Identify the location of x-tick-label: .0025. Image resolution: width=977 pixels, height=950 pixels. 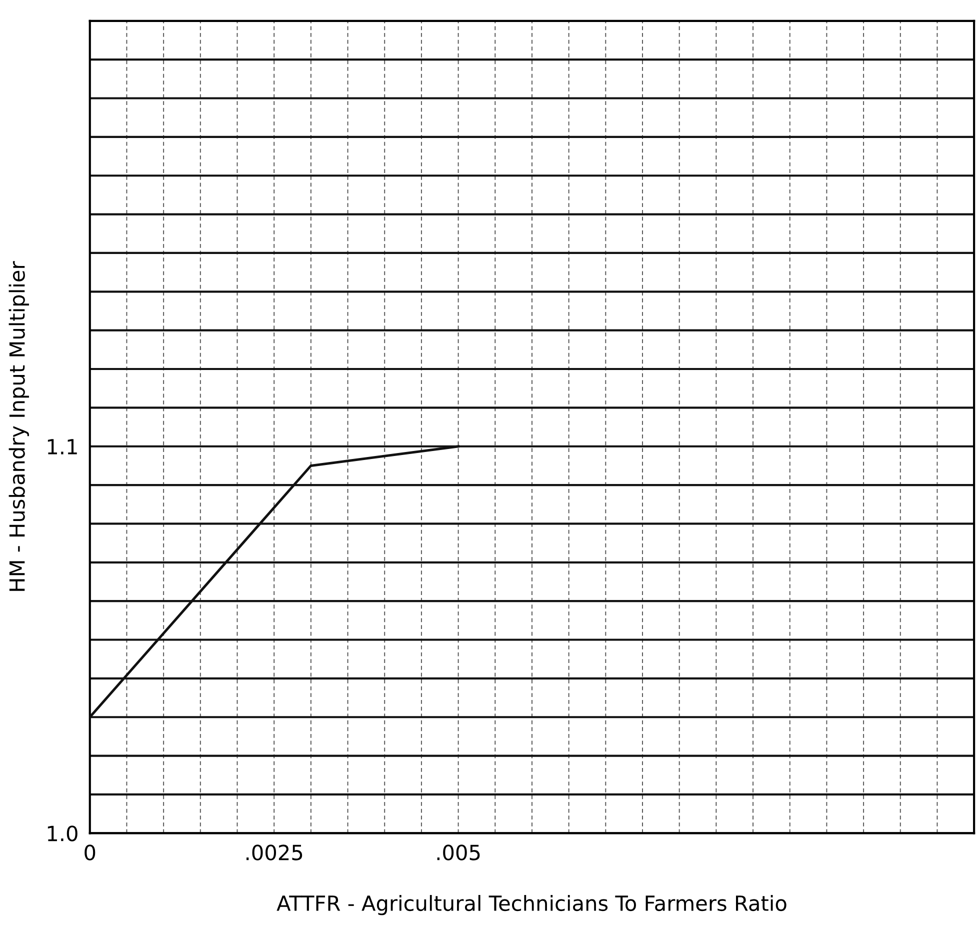
(274, 852).